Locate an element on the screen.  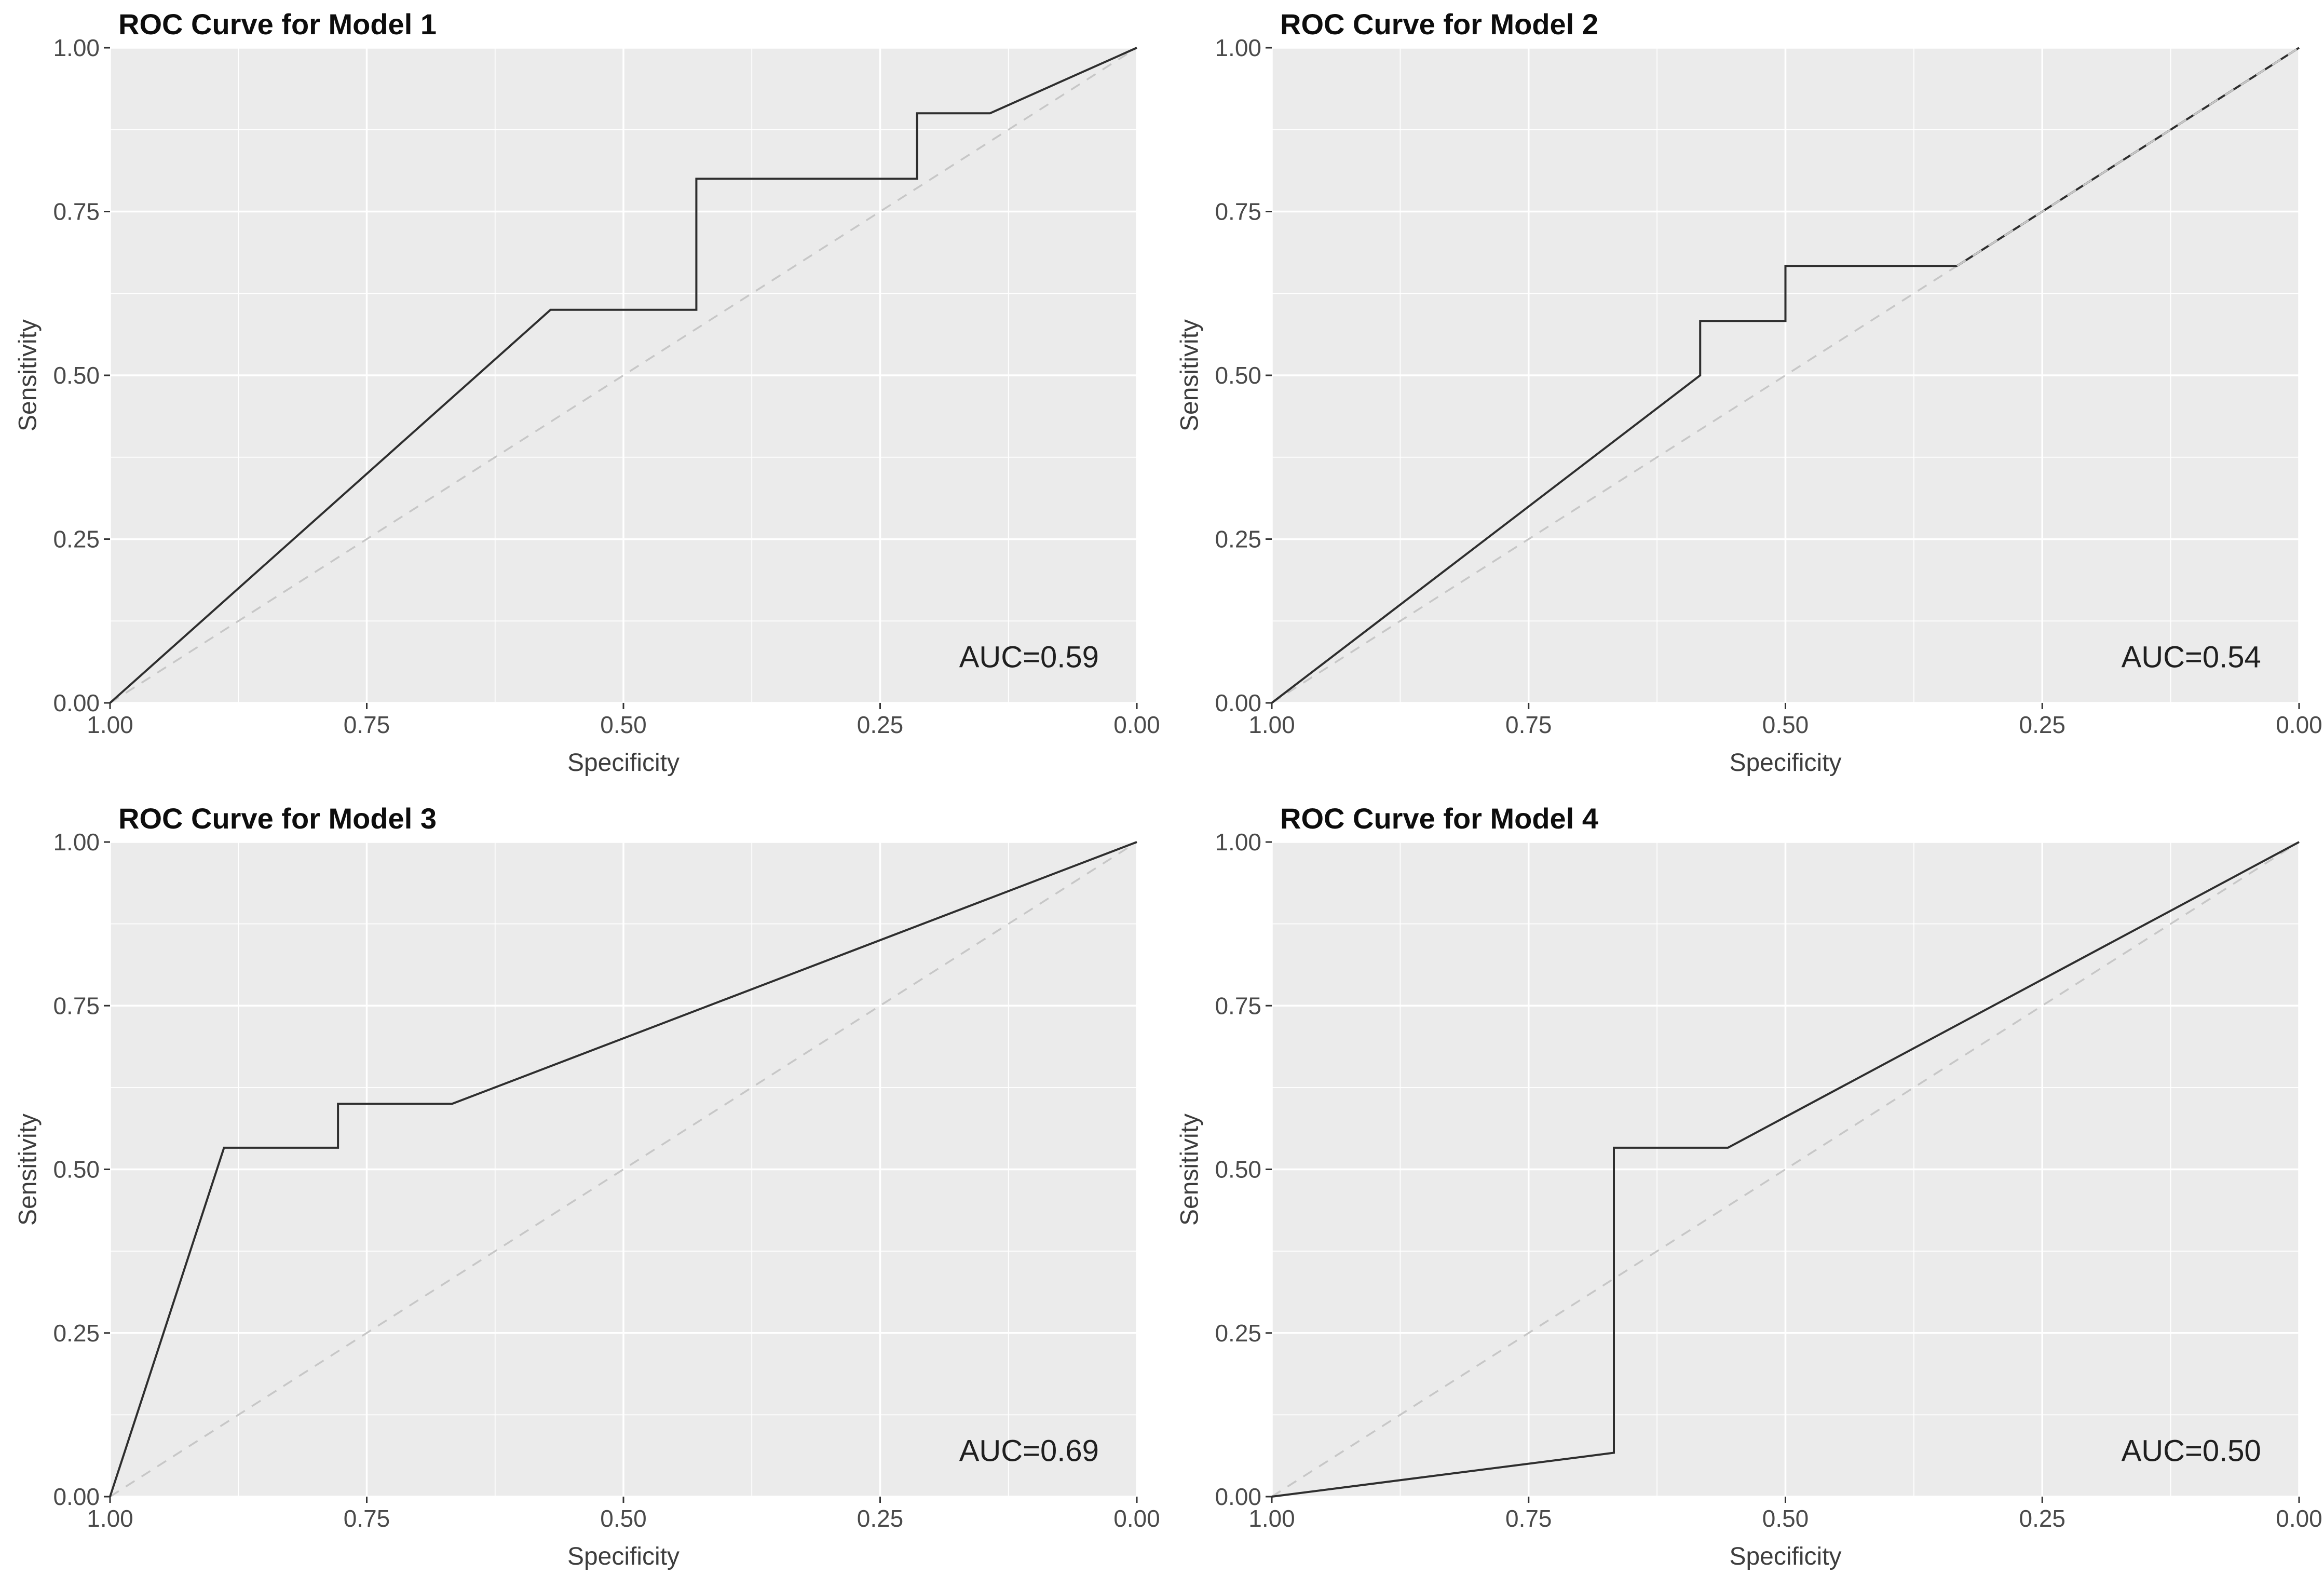
panel-title: ROC Curve for Model 4 is located at coordinates (1439, 818).